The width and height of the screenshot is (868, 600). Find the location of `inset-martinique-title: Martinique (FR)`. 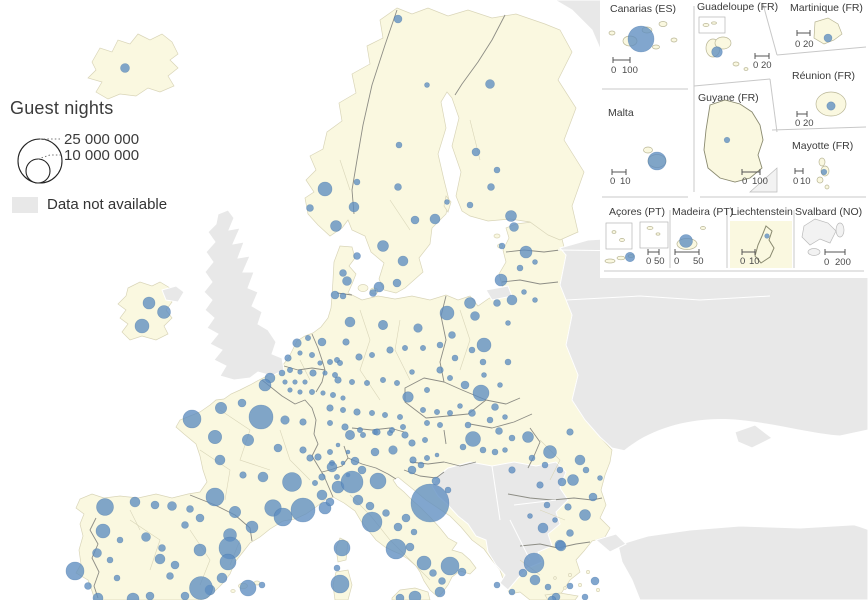

inset-martinique-title: Martinique (FR) is located at coordinates (826, 8).